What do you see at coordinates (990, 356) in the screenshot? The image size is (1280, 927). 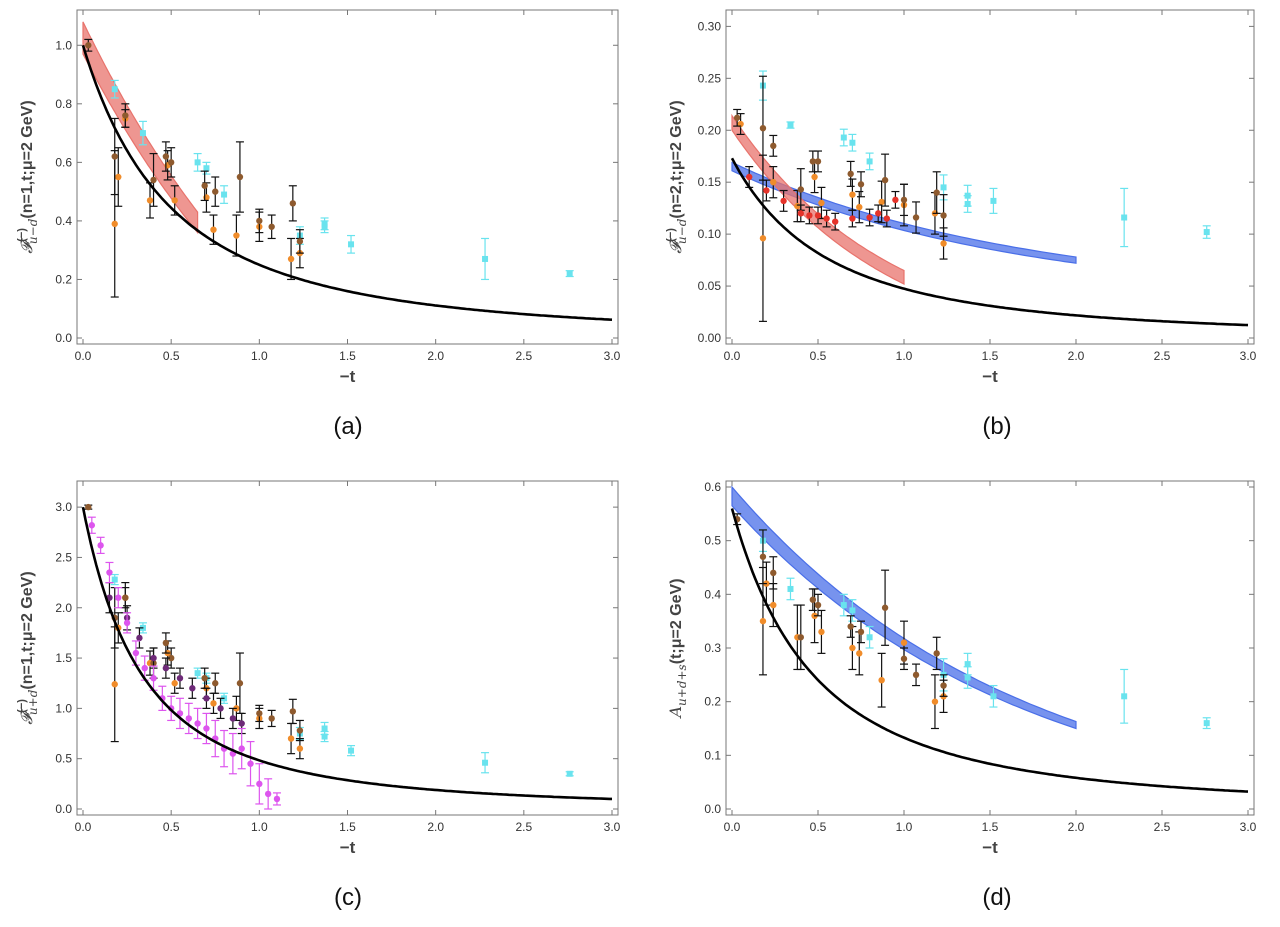 I see `x-tick-label: 1.5` at bounding box center [990, 356].